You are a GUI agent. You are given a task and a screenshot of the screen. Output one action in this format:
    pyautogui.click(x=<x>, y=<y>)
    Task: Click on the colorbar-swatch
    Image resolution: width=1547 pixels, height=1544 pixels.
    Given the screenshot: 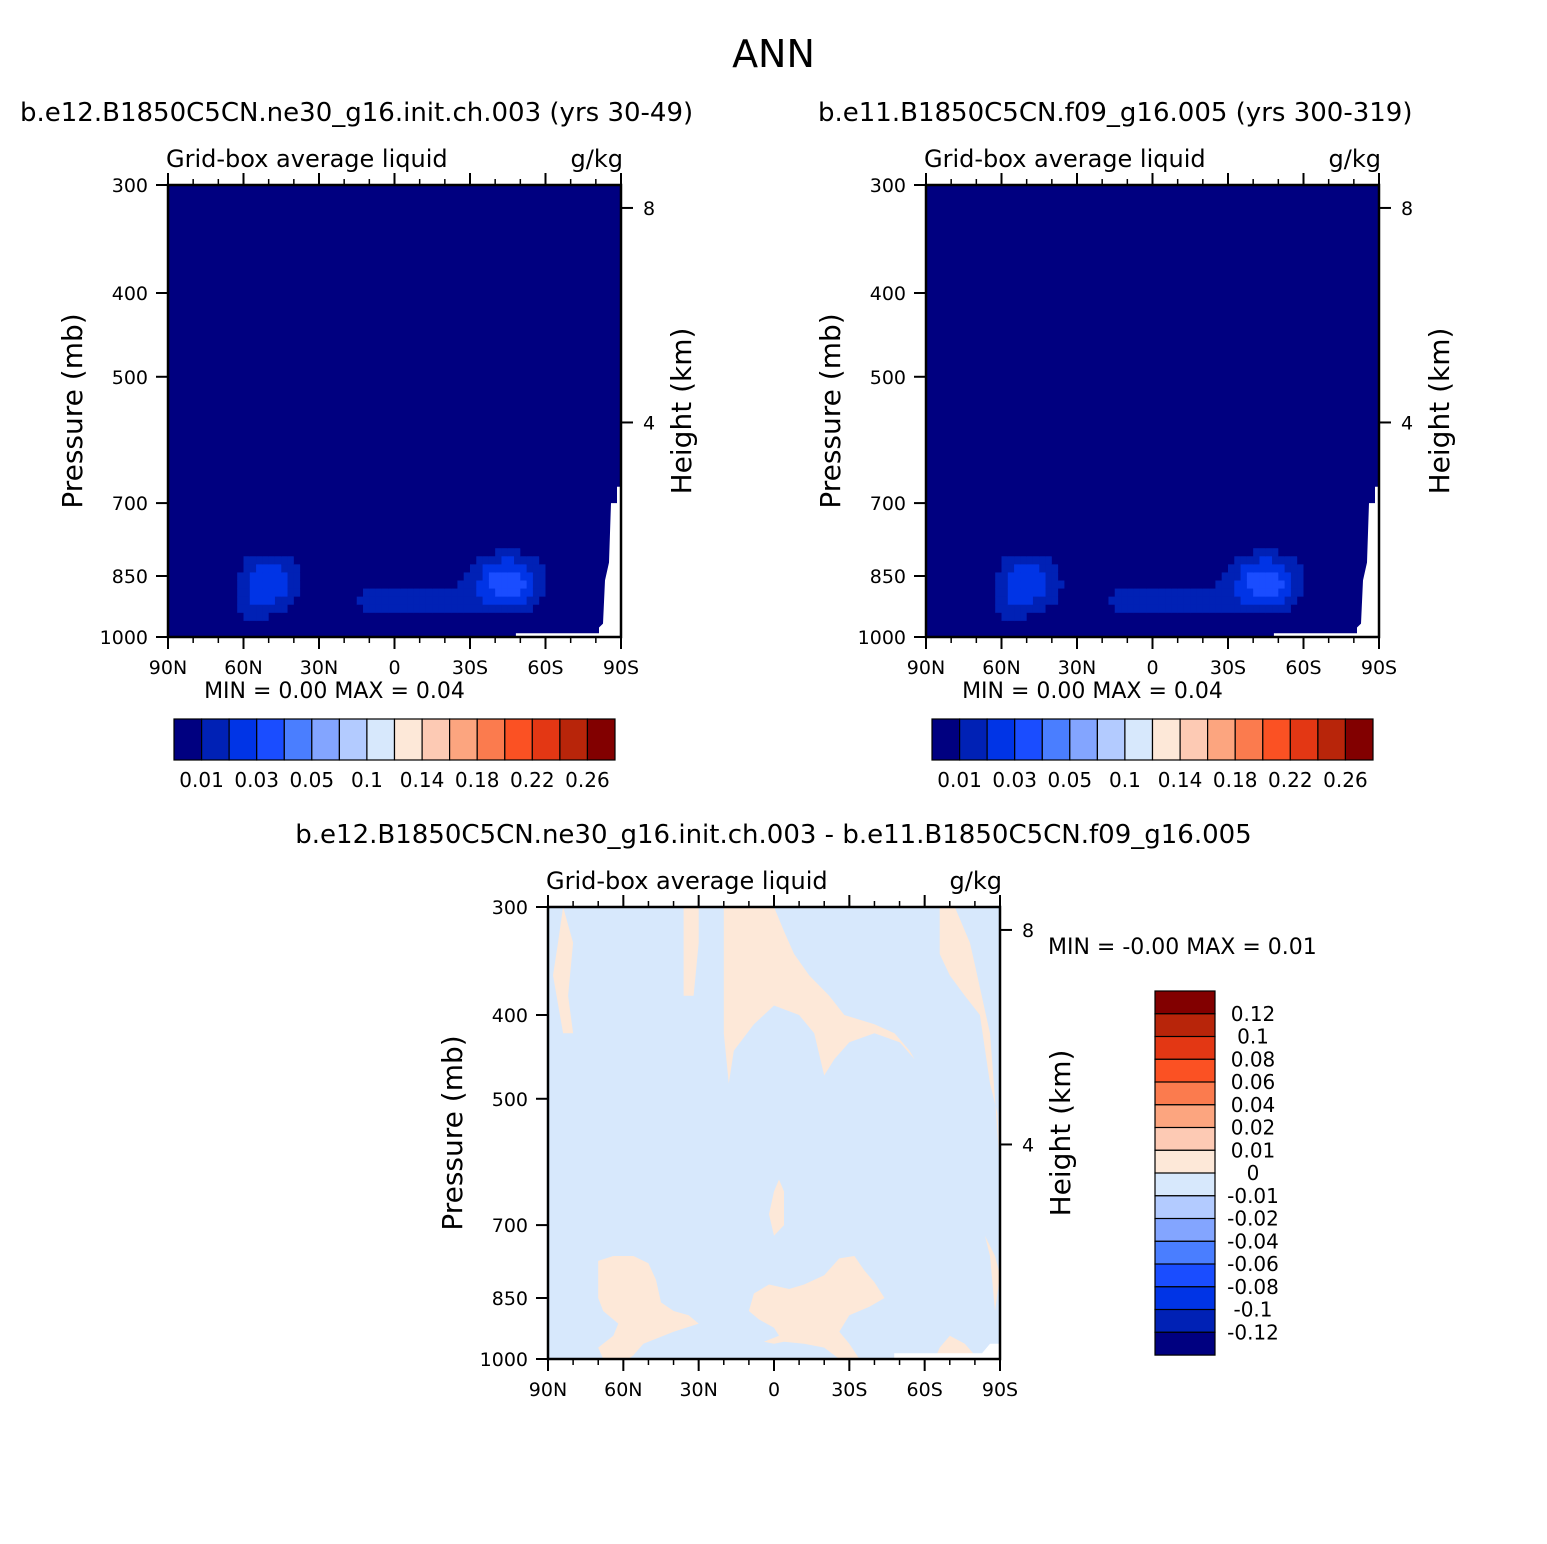 What is the action you would take?
    pyautogui.click(x=601, y=739)
    